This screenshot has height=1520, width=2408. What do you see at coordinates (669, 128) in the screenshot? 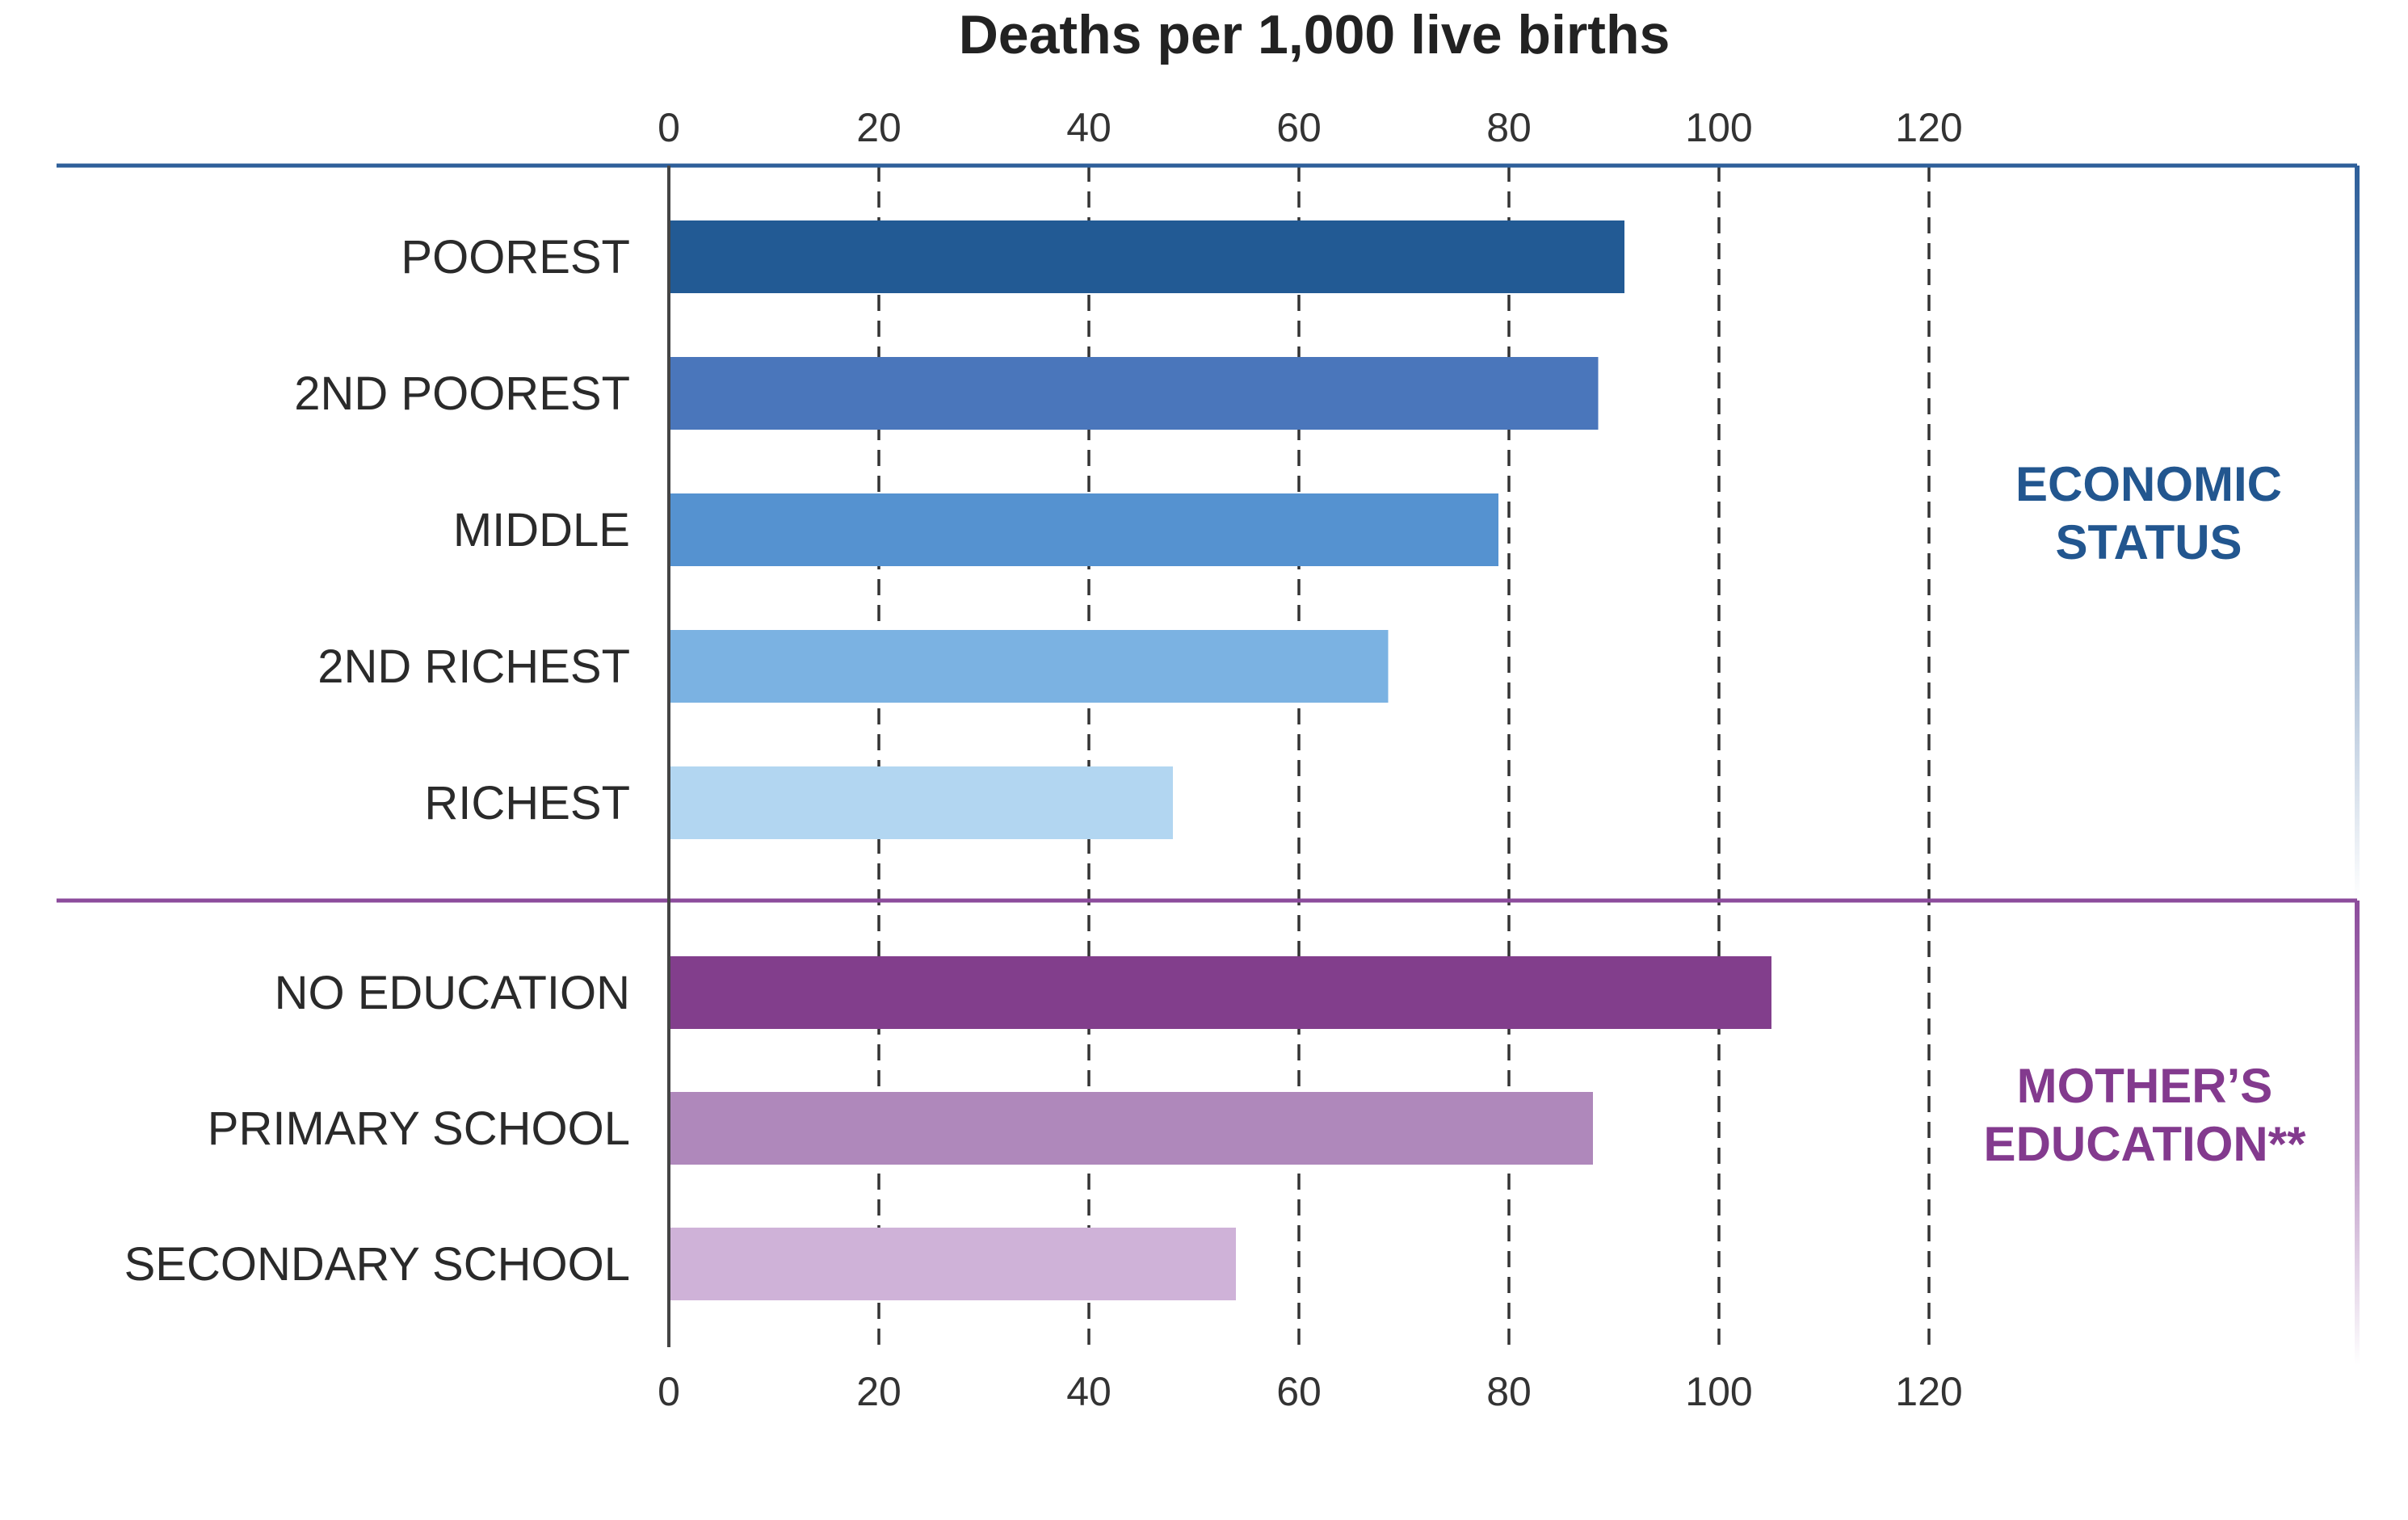
I see `x-tick-top-0: 0` at bounding box center [669, 128].